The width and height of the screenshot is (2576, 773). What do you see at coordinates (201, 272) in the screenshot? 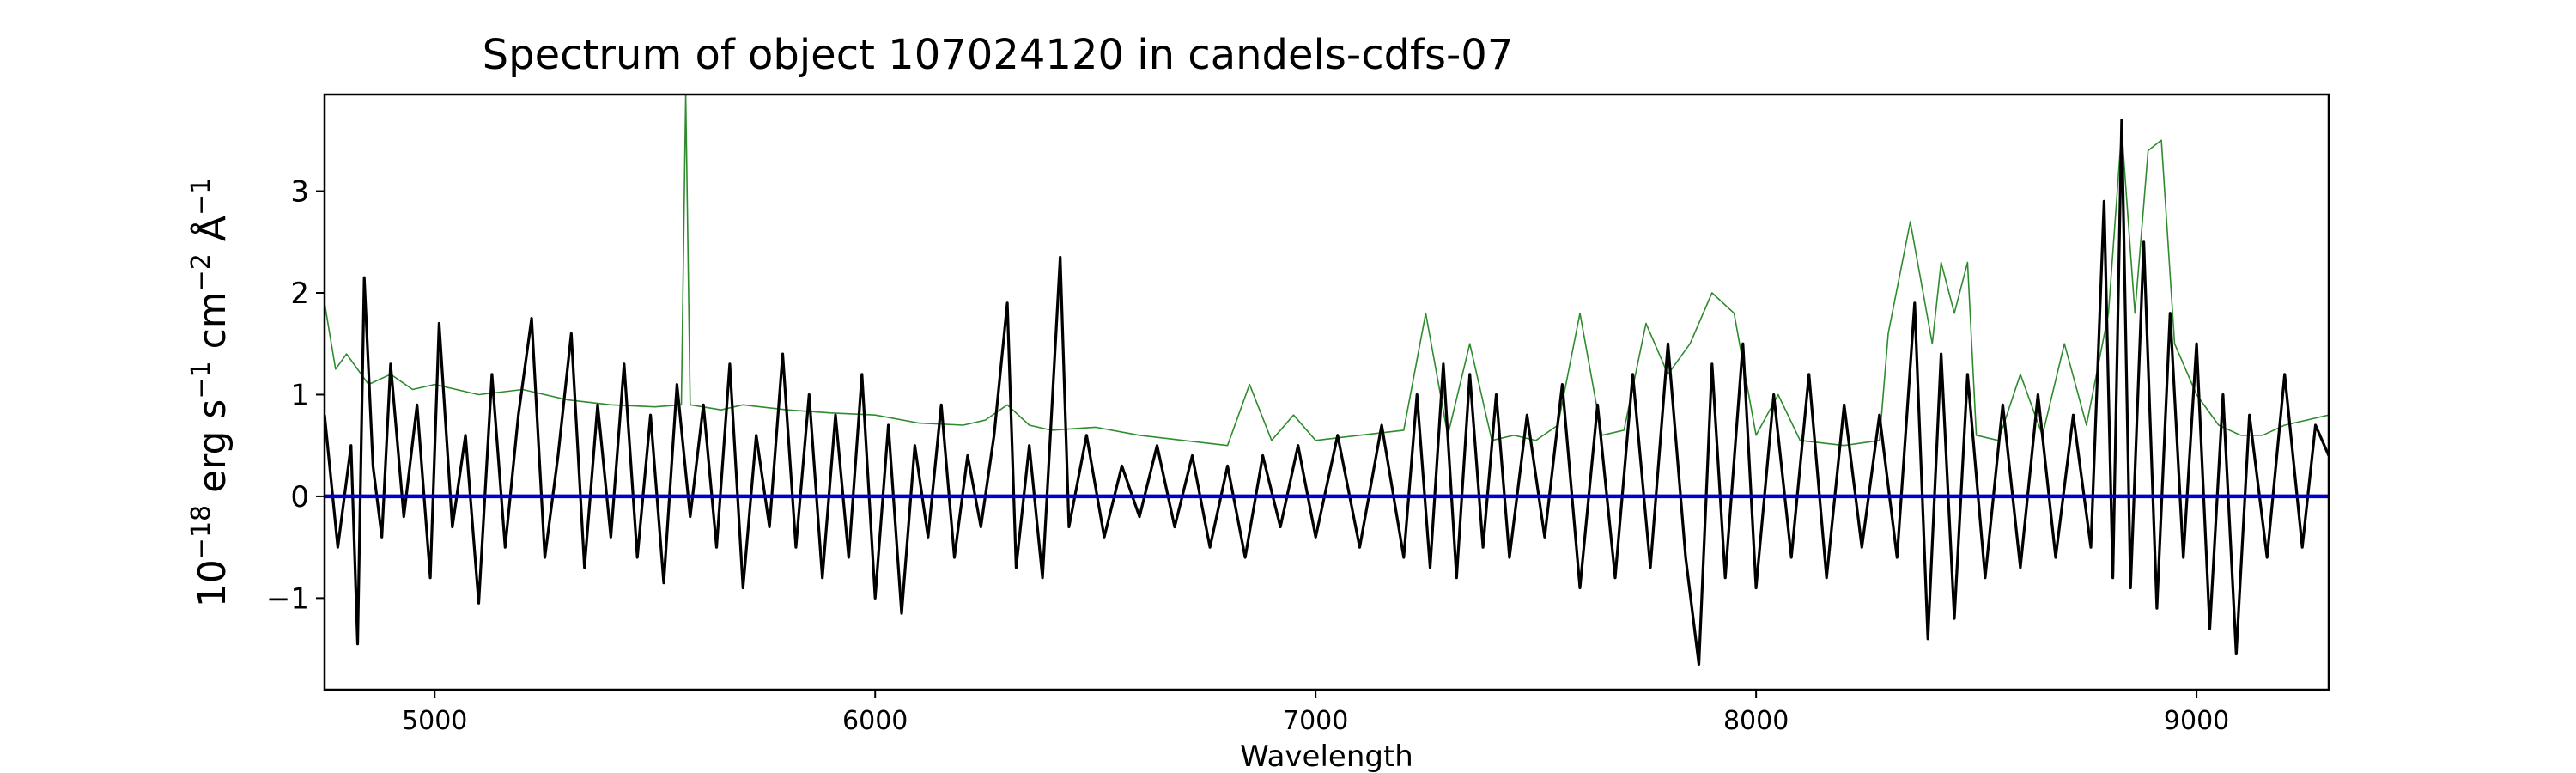
I see `y-axis-label-exp-3: −2` at bounding box center [201, 272].